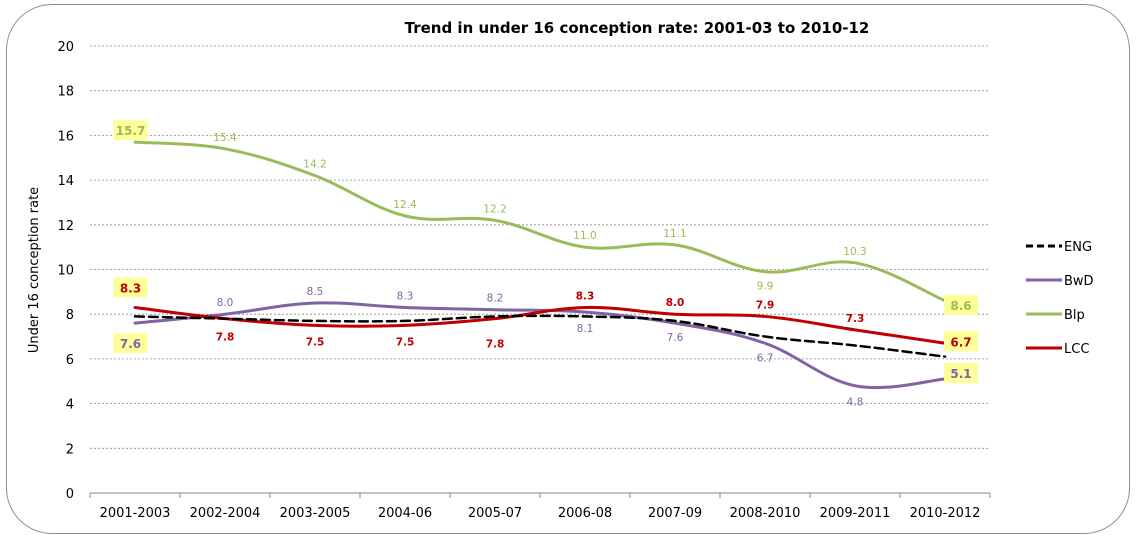 The image size is (1138, 540). I want to click on legend-label-bwd: BwD, so click(1079, 281).